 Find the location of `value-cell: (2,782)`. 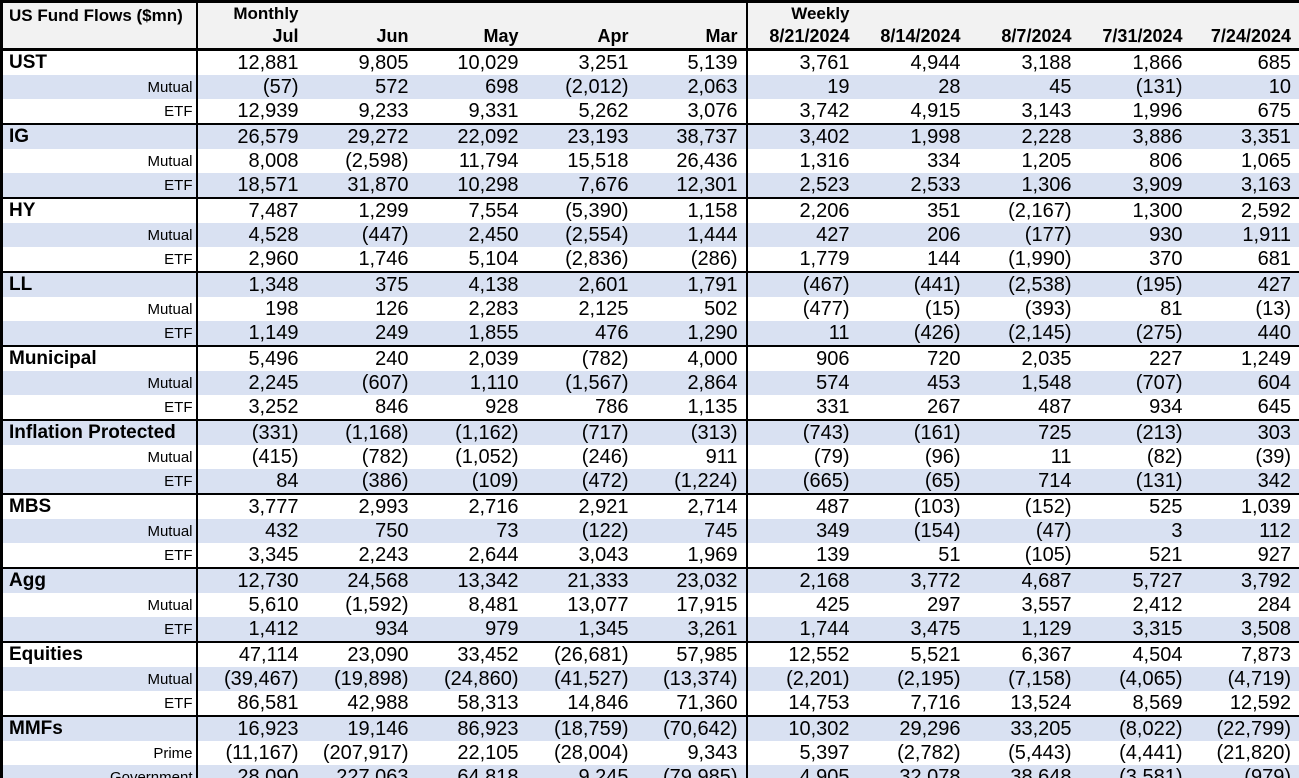

value-cell: (2,782) is located at coordinates (913, 753).